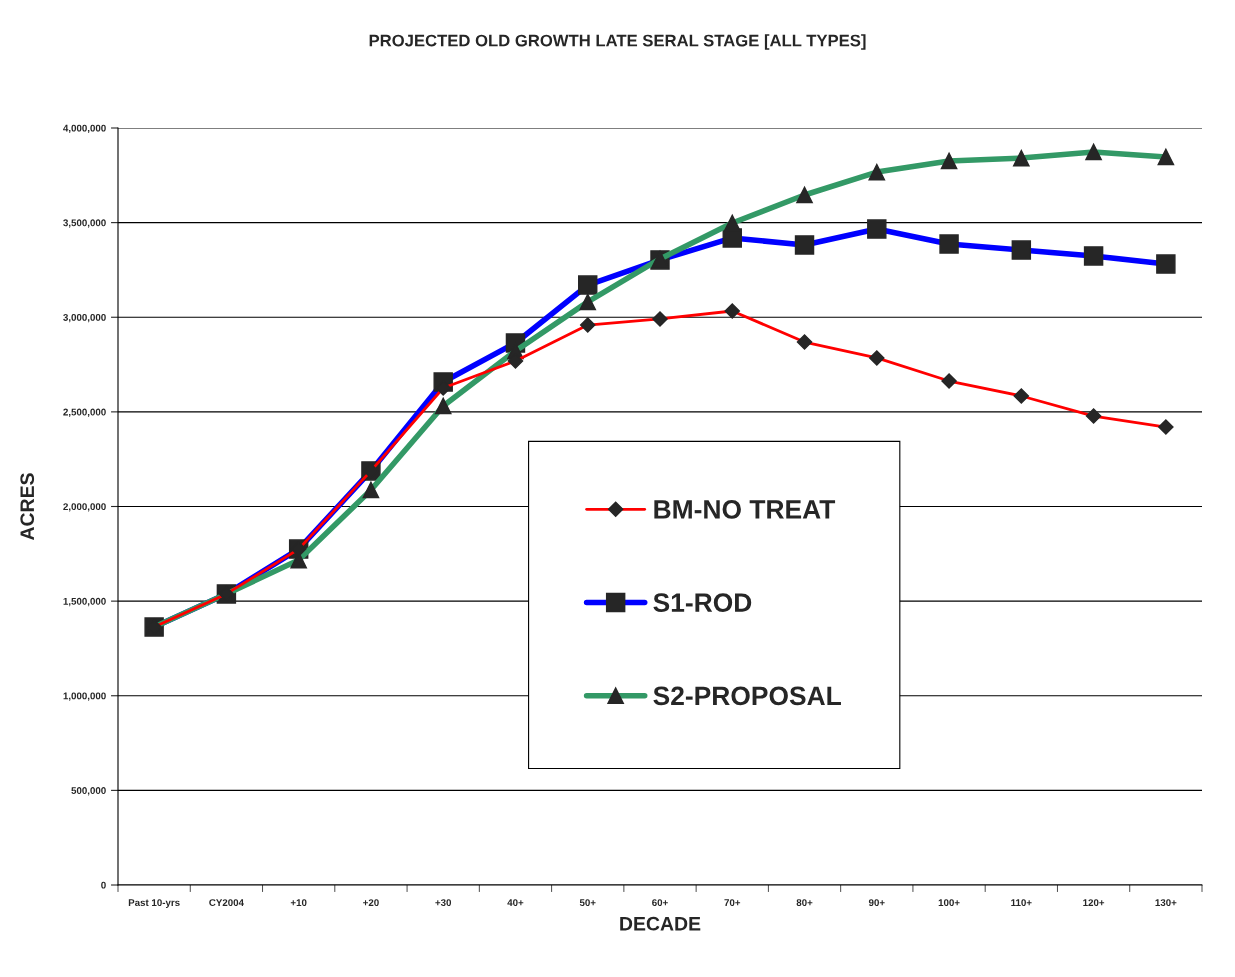  Describe the element at coordinates (88, 791) in the screenshot. I see `y-tick-label: 500,000` at that location.